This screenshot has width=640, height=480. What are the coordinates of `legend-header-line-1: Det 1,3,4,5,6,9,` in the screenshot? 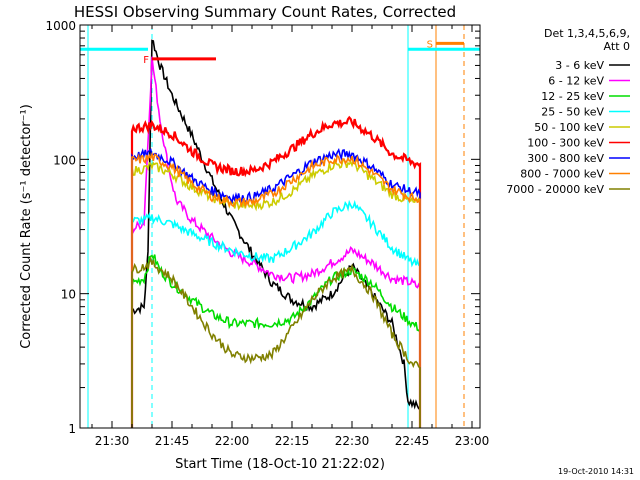 It's located at (587, 33).